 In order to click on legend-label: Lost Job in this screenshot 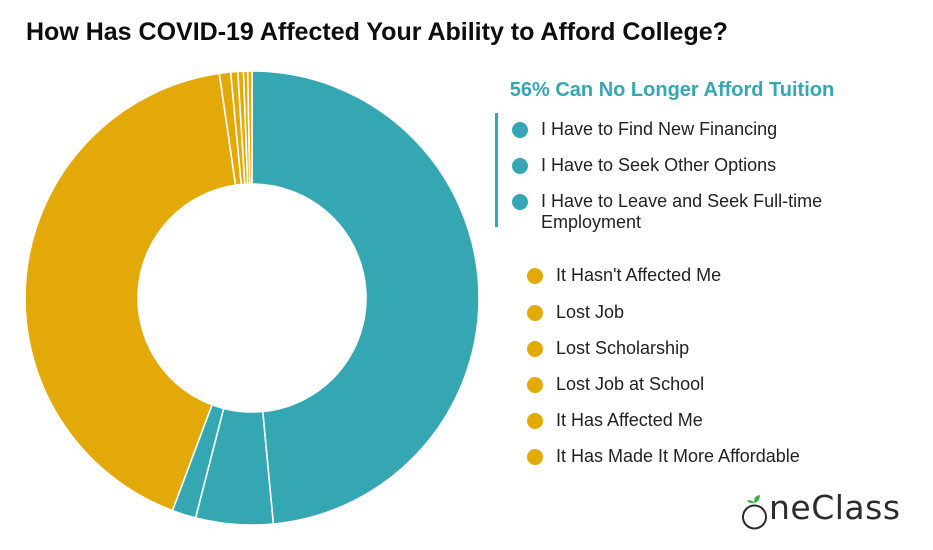, I will do `click(590, 312)`.